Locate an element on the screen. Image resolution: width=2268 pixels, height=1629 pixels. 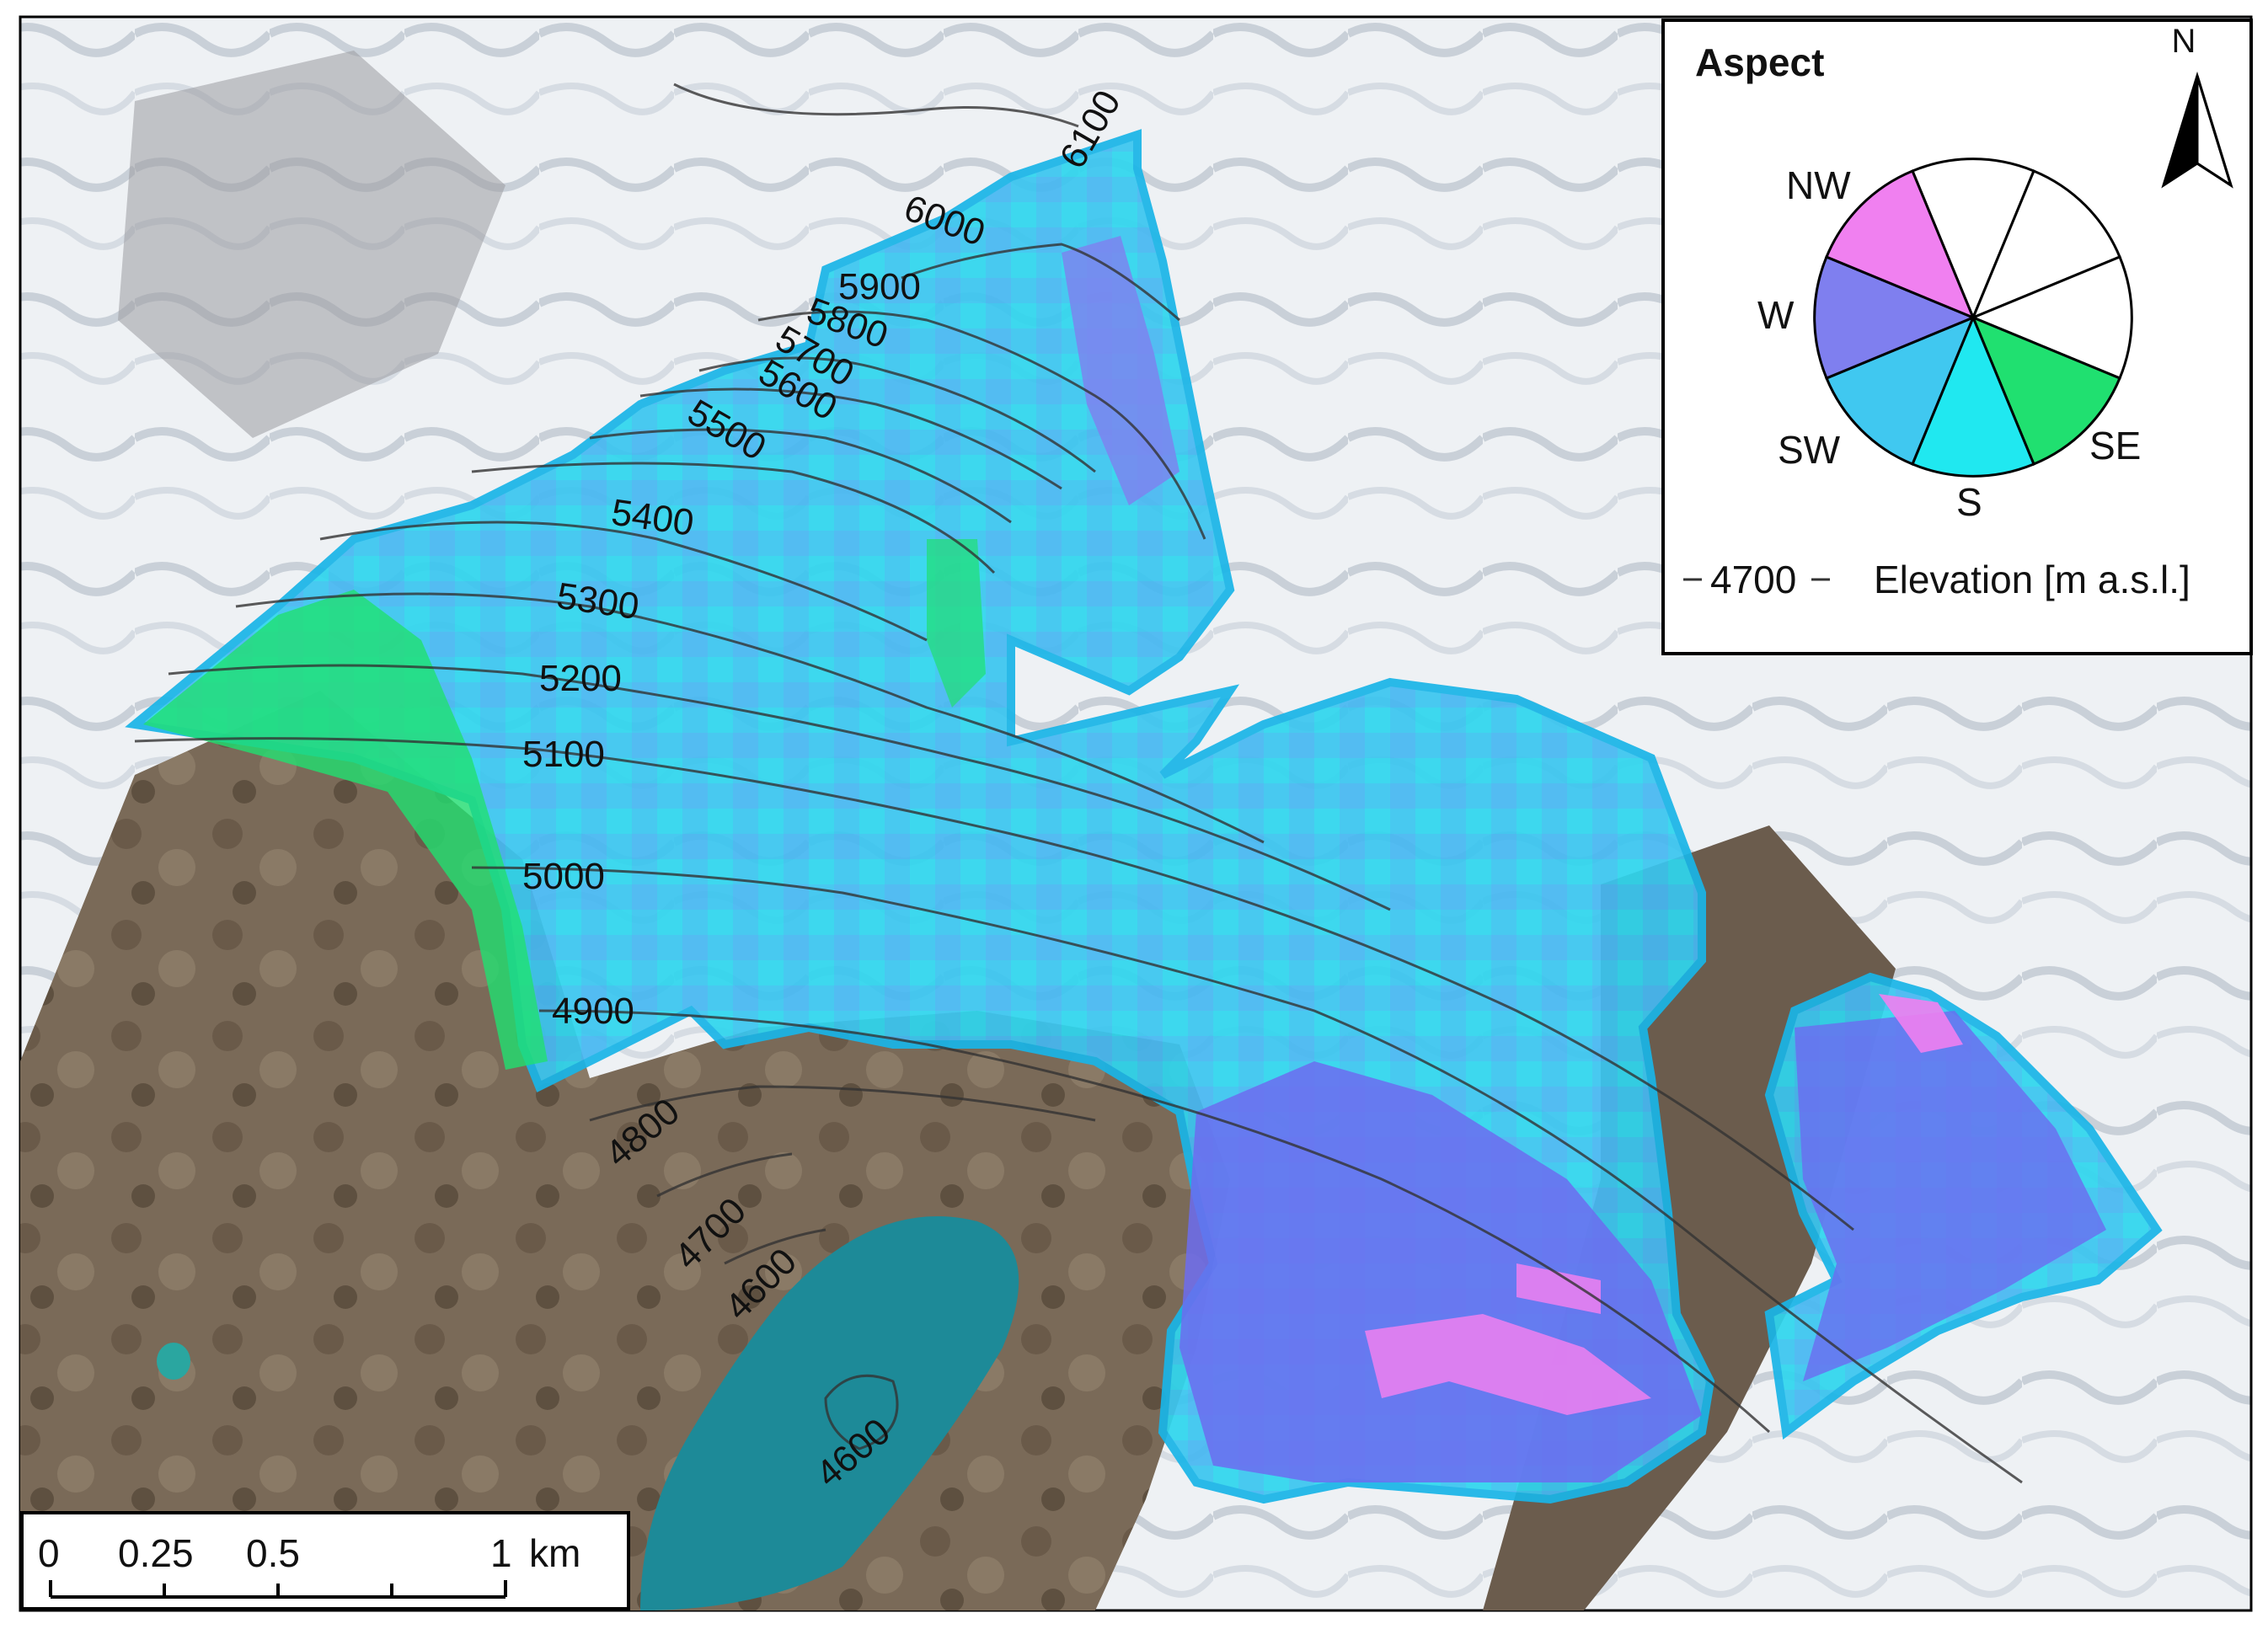
scale-label-025: 0.25 is located at coordinates (156, 1553).